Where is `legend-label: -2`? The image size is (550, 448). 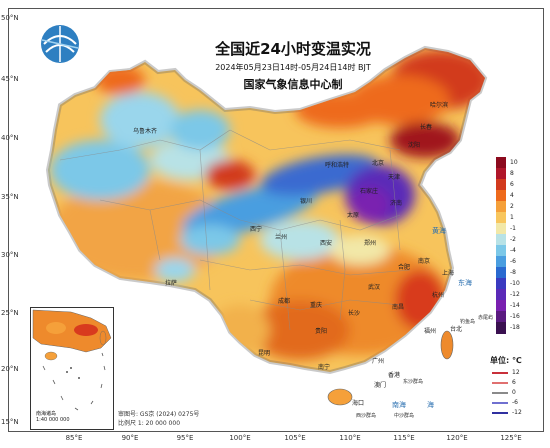
legend-label: -2 is located at coordinates (513, 239).